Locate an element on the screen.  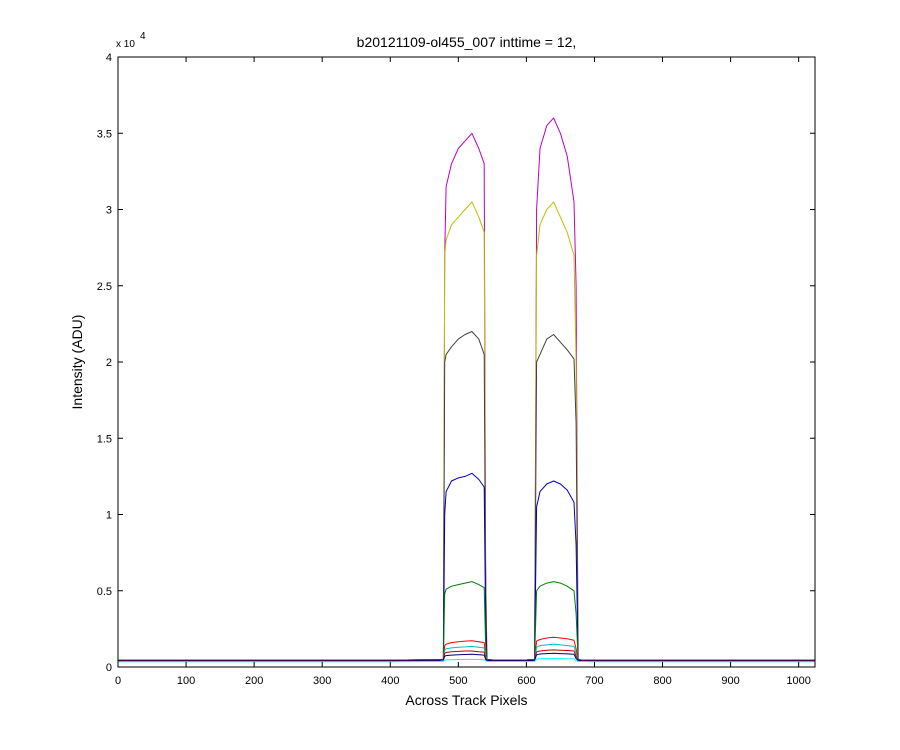
y-tick-label: 3.5 is located at coordinates (104, 134).